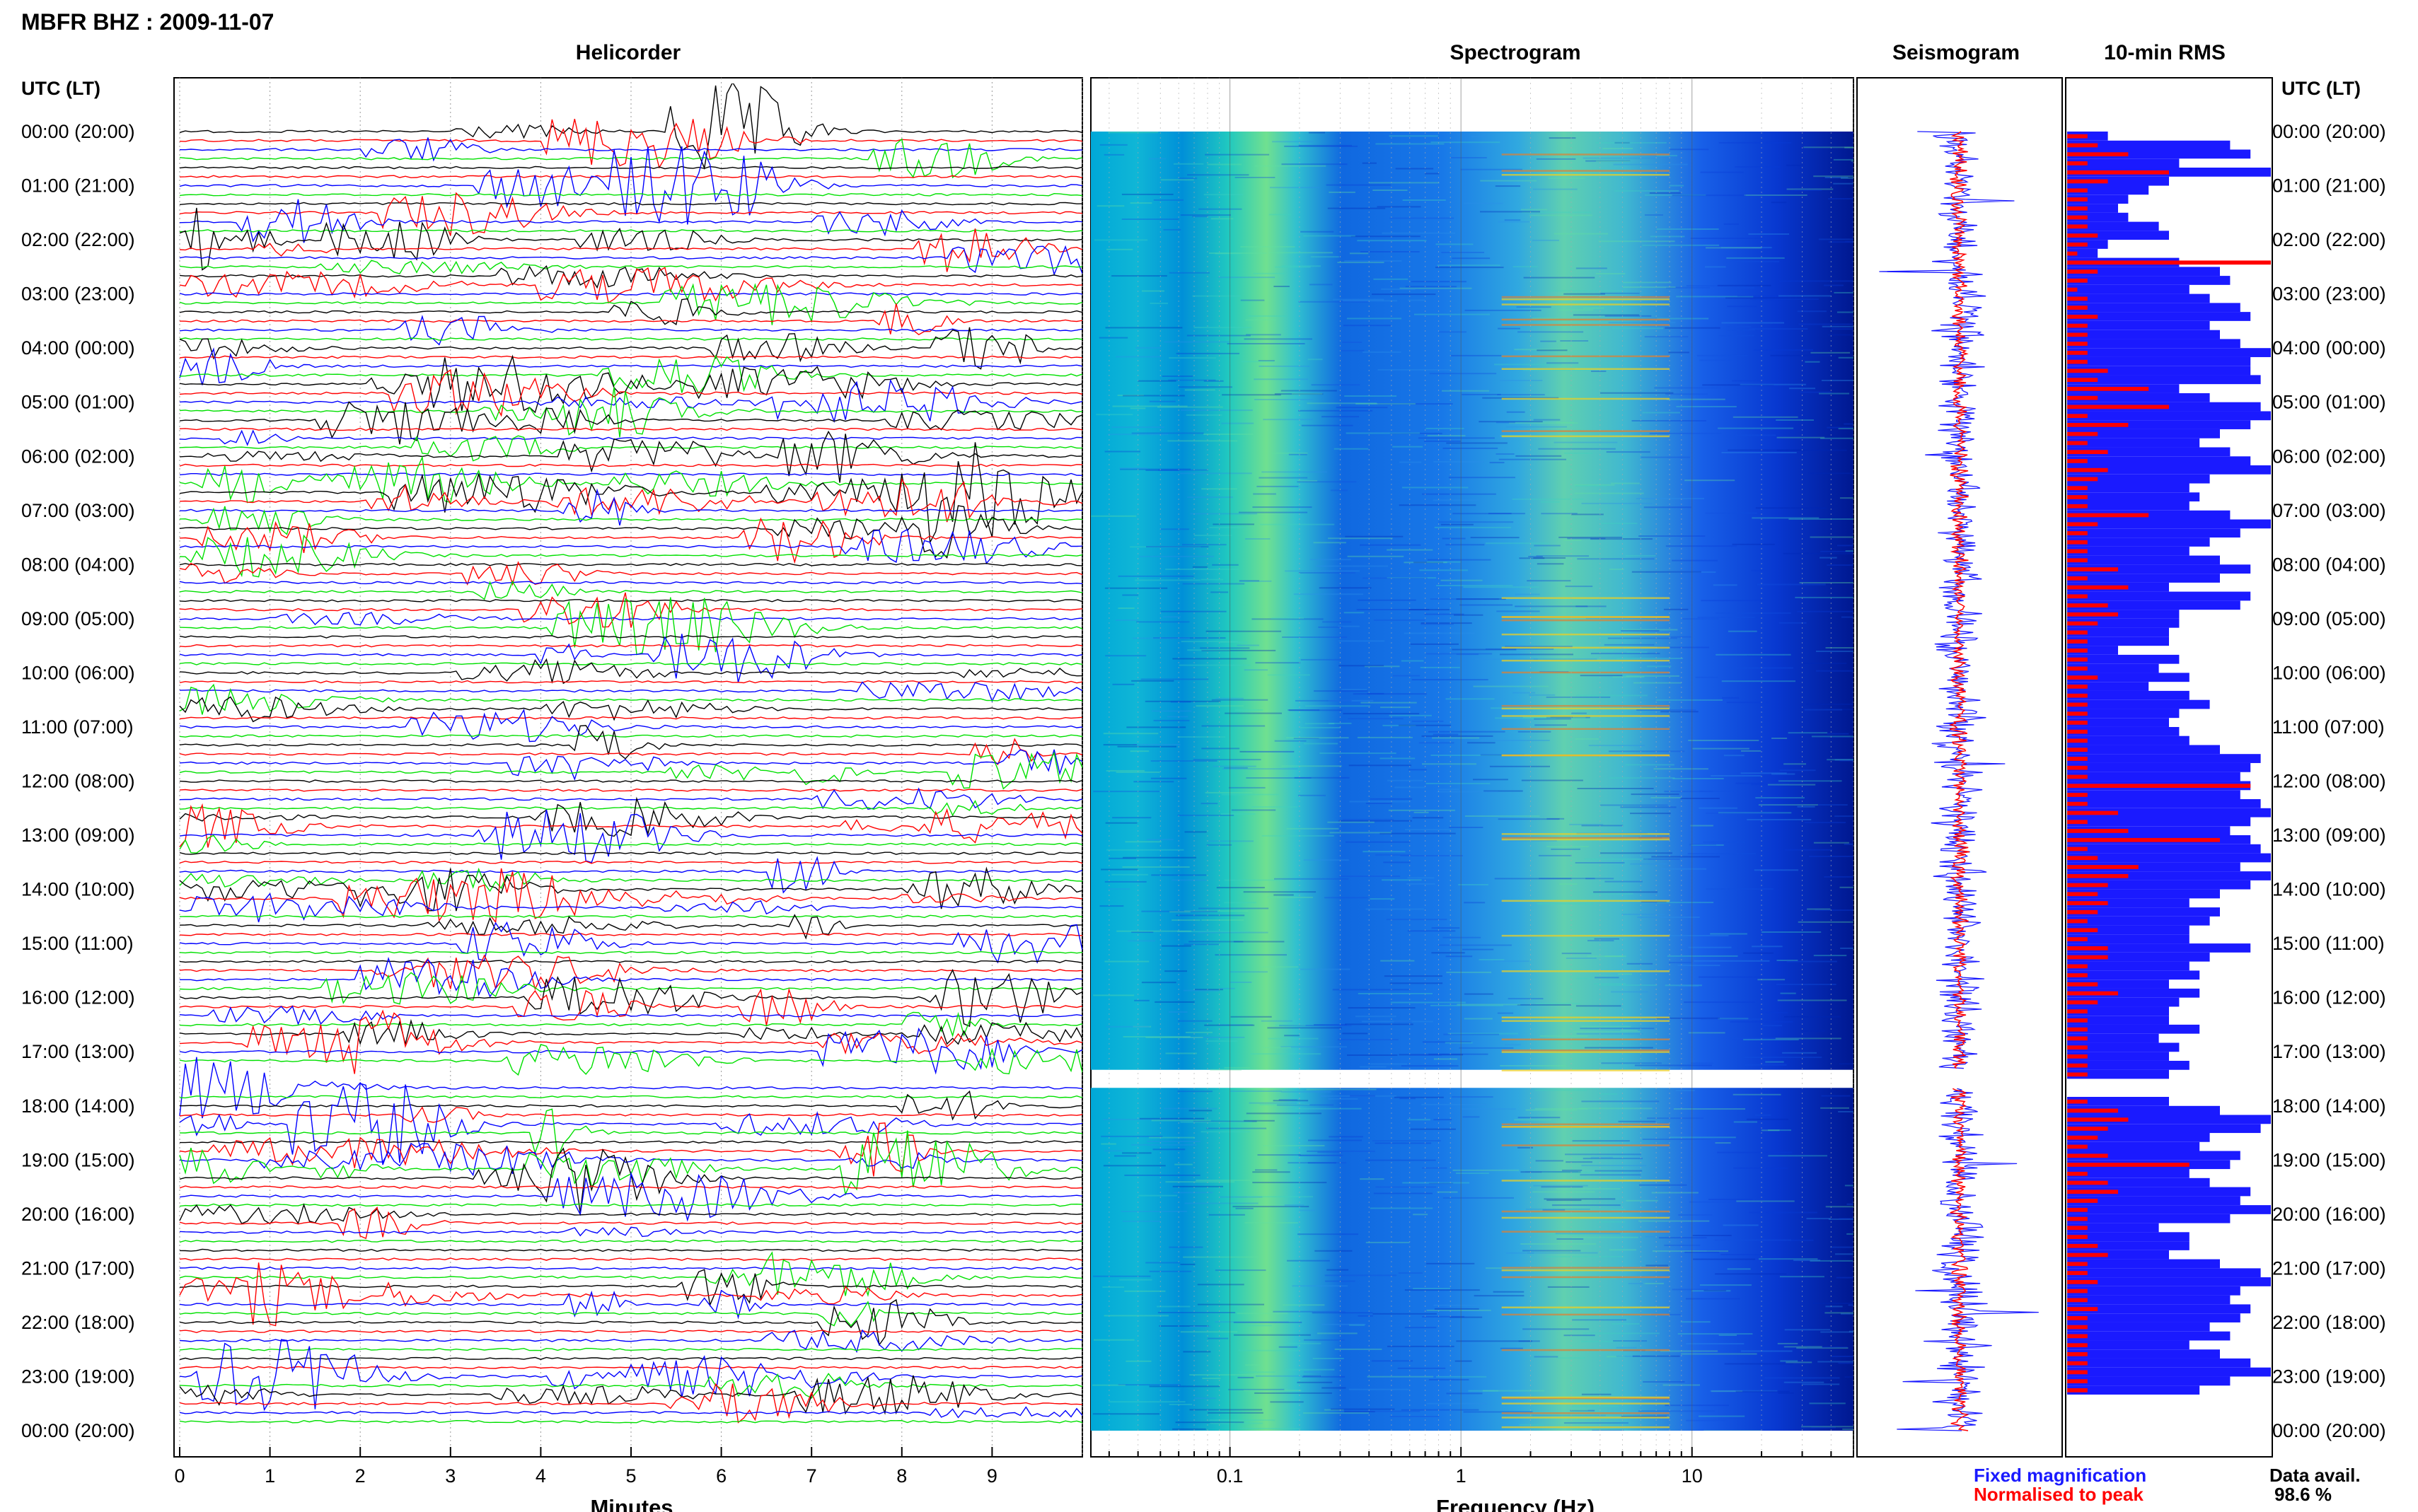 This screenshot has width=2418, height=1512. I want to click on hour-label-right: 08:00 (04:00), so click(2329, 564).